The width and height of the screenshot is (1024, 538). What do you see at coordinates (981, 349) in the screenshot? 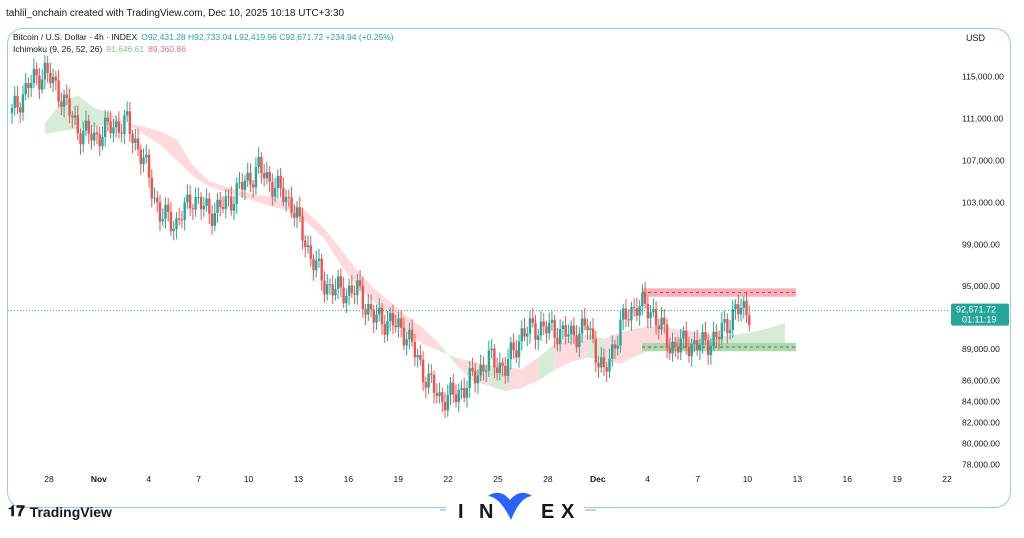
I see `y-tick-label: 89,000.00` at bounding box center [981, 349].